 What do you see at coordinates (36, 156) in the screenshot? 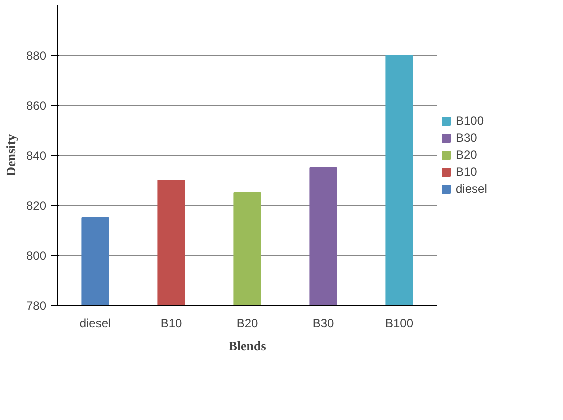
I see `y-tick-label: 840` at bounding box center [36, 156].